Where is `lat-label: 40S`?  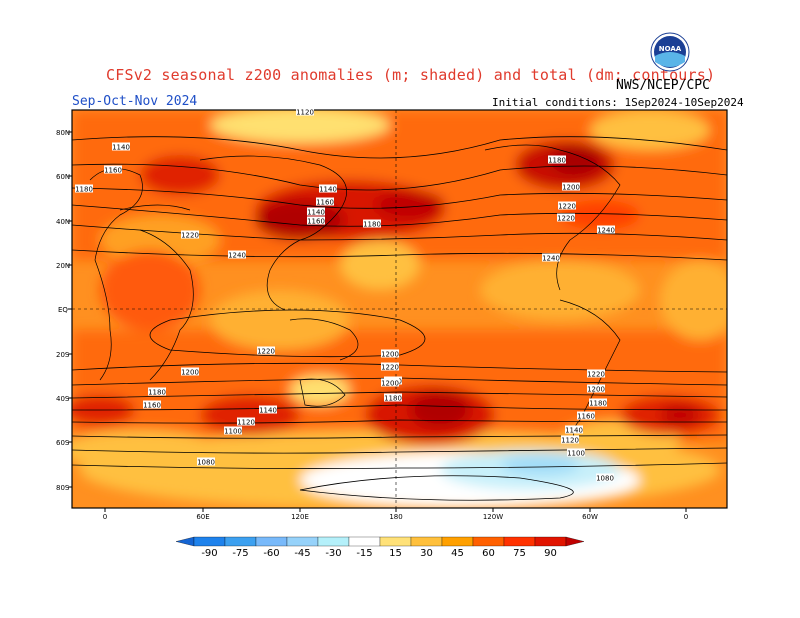
lat-label: 40S is located at coordinates (63, 399).